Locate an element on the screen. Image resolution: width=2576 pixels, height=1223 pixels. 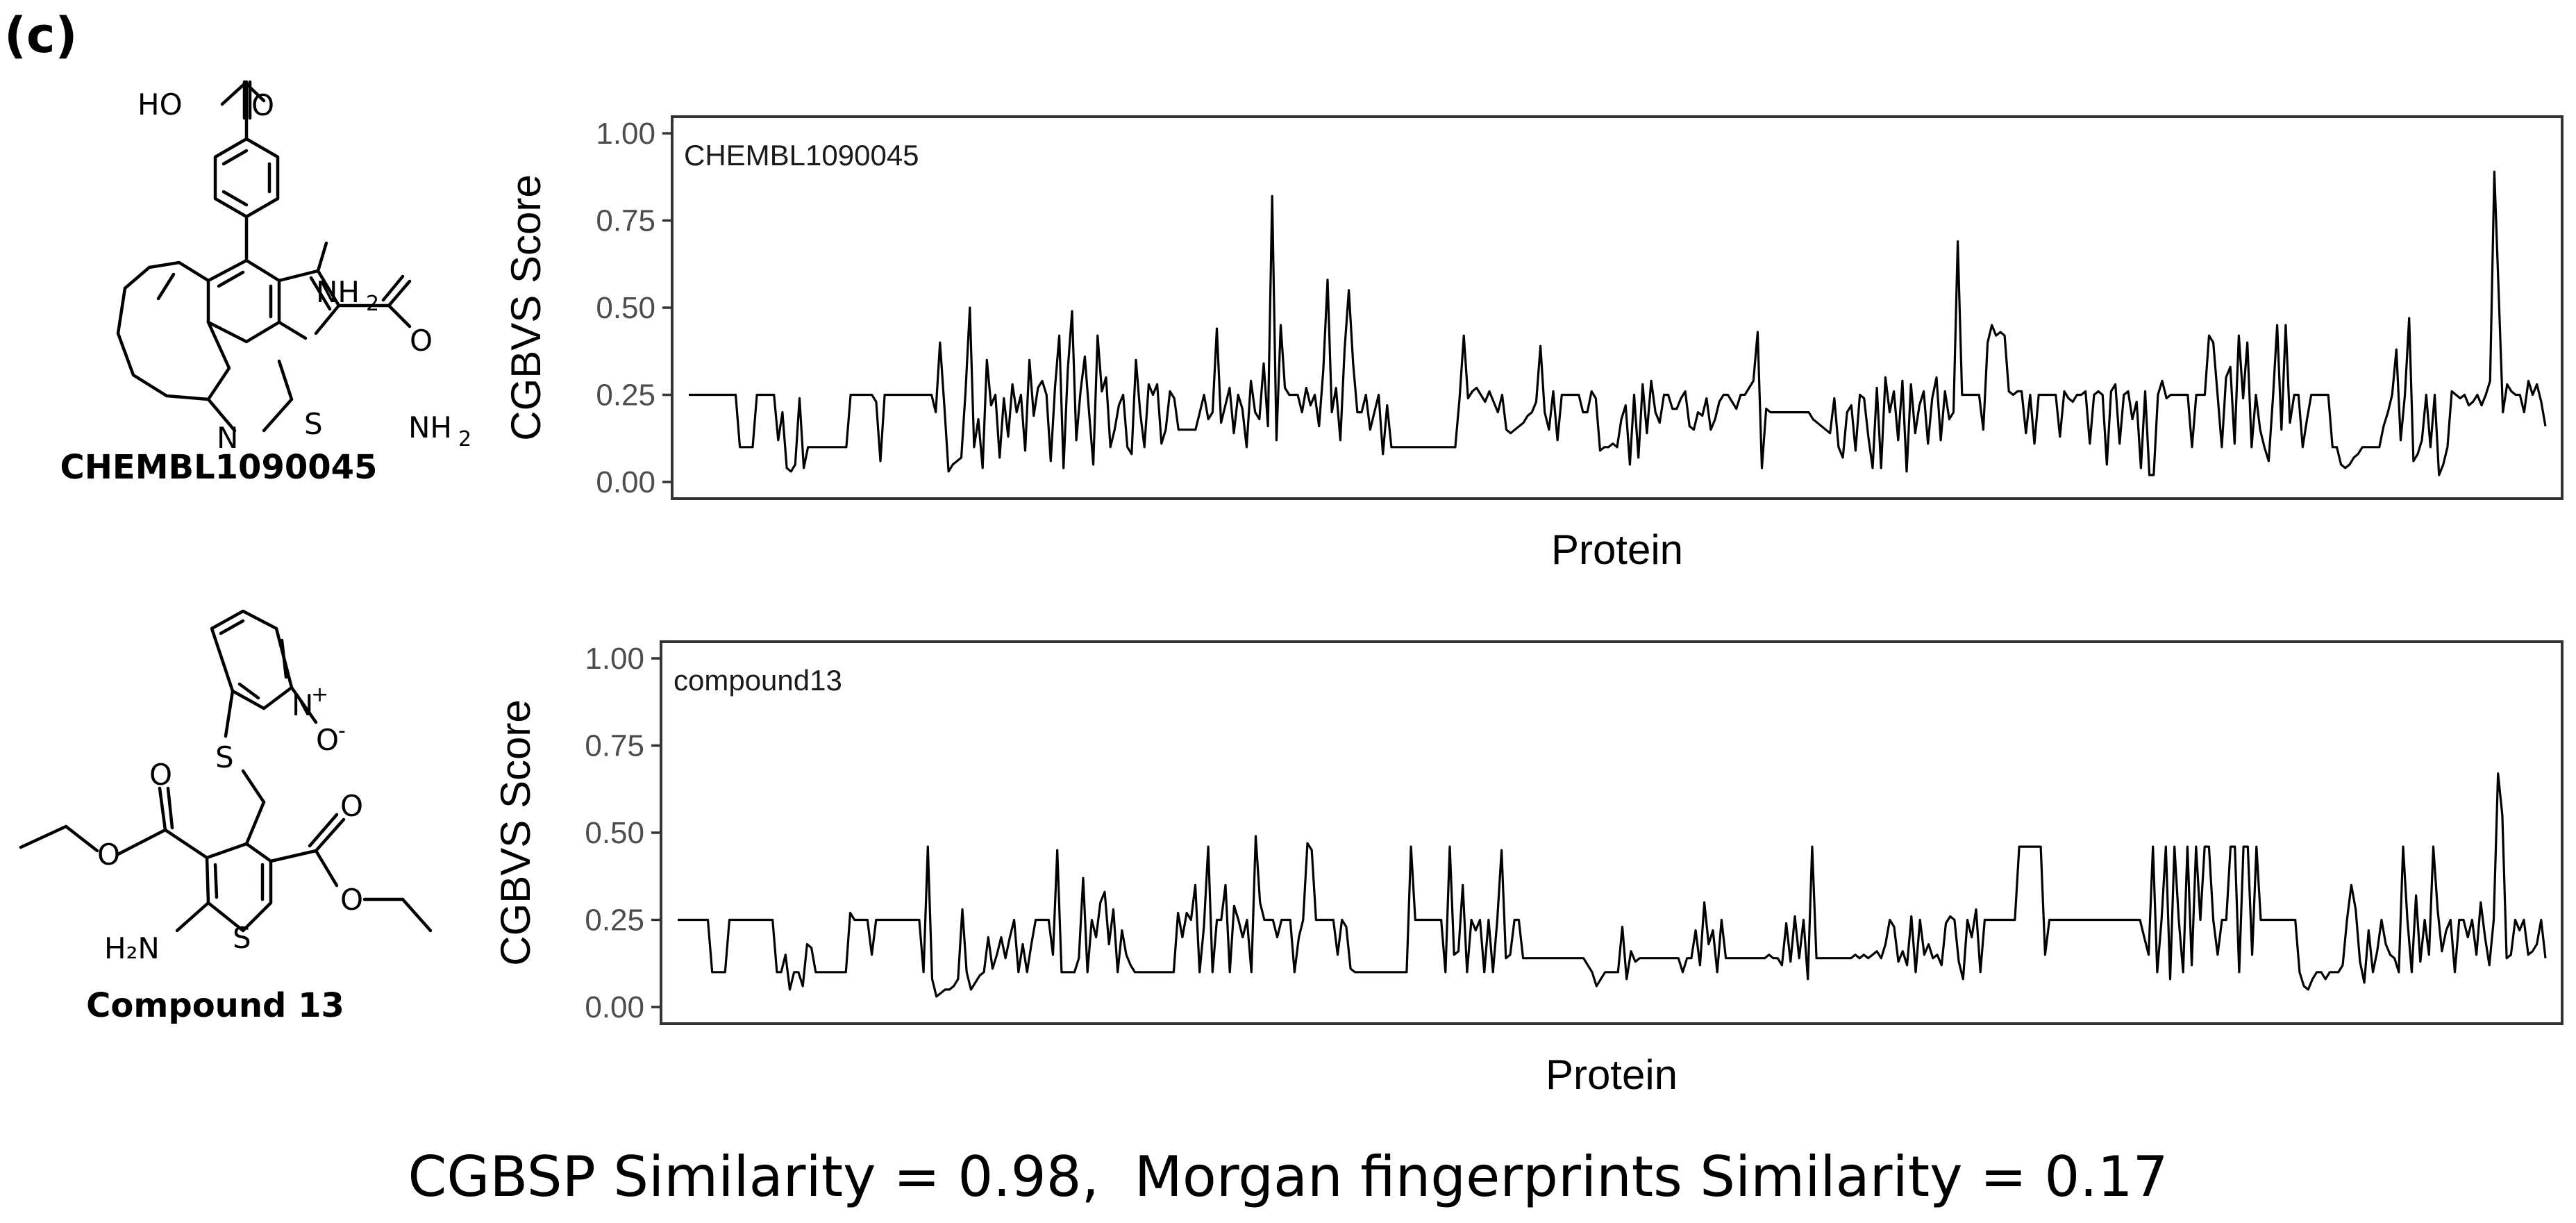
cyclooctane-ring is located at coordinates (173, 330).